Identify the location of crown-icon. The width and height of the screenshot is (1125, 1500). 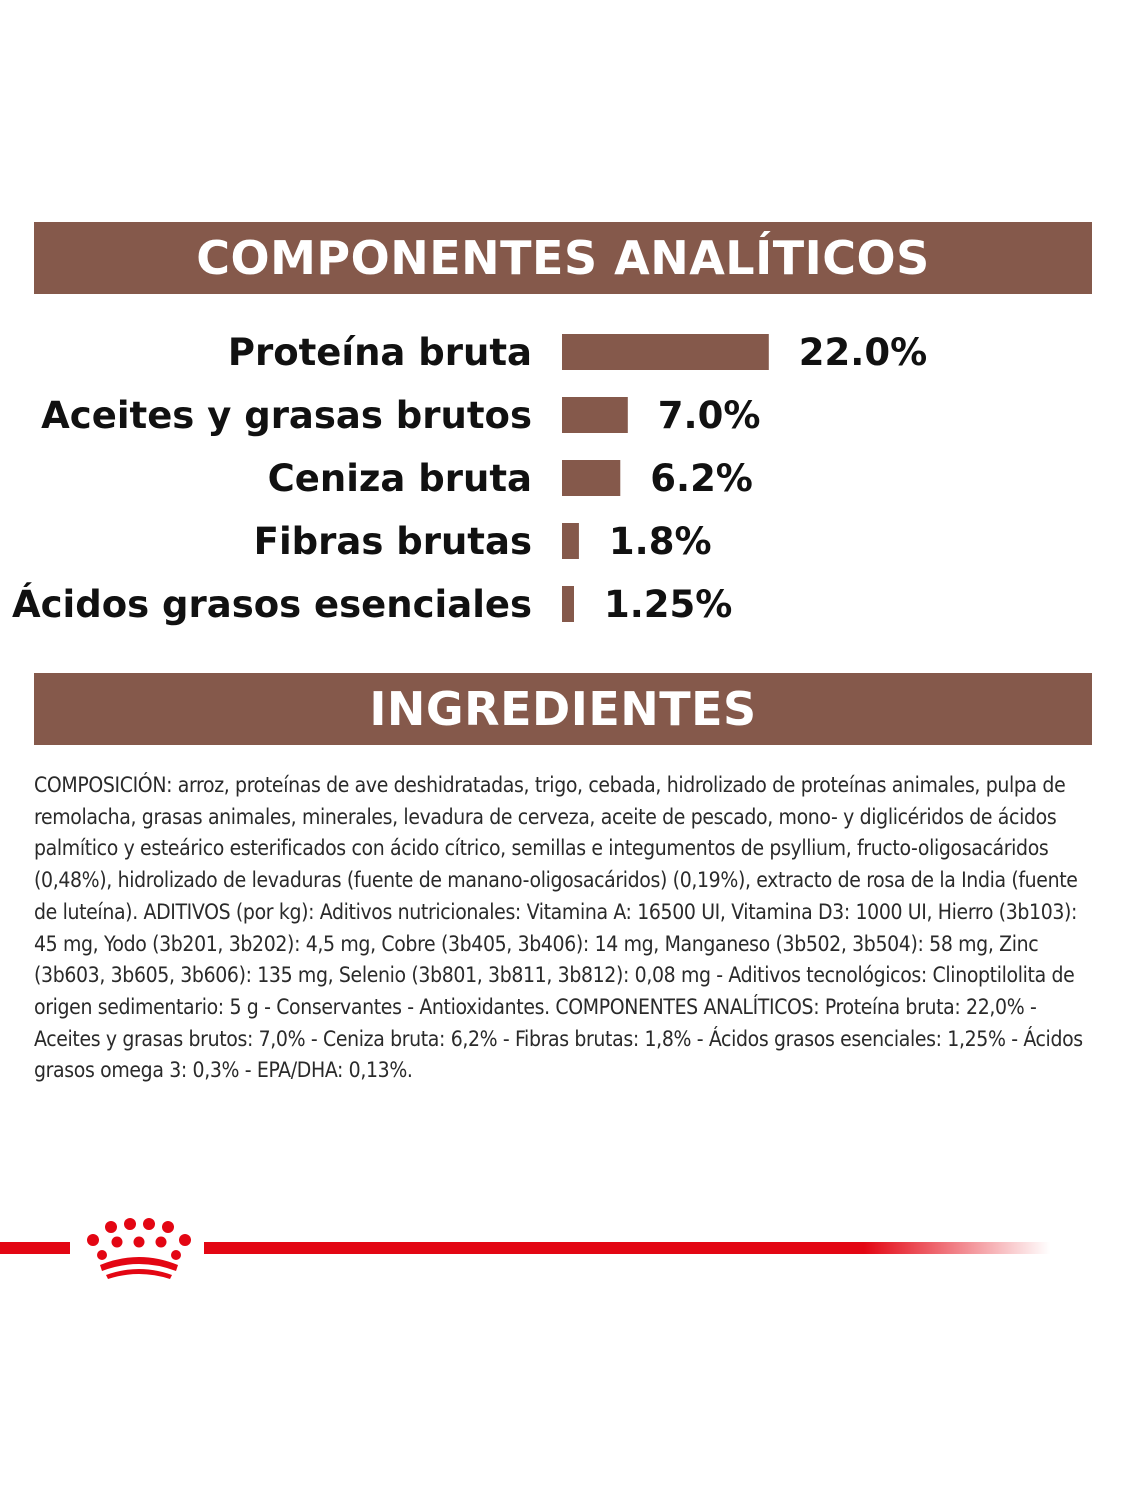
(139, 1248).